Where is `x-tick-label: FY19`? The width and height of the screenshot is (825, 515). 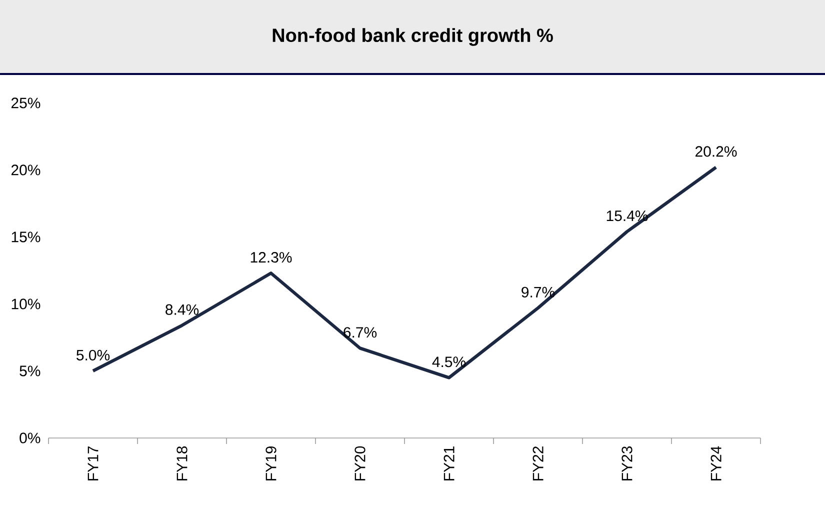 x-tick-label: FY19 is located at coordinates (271, 463).